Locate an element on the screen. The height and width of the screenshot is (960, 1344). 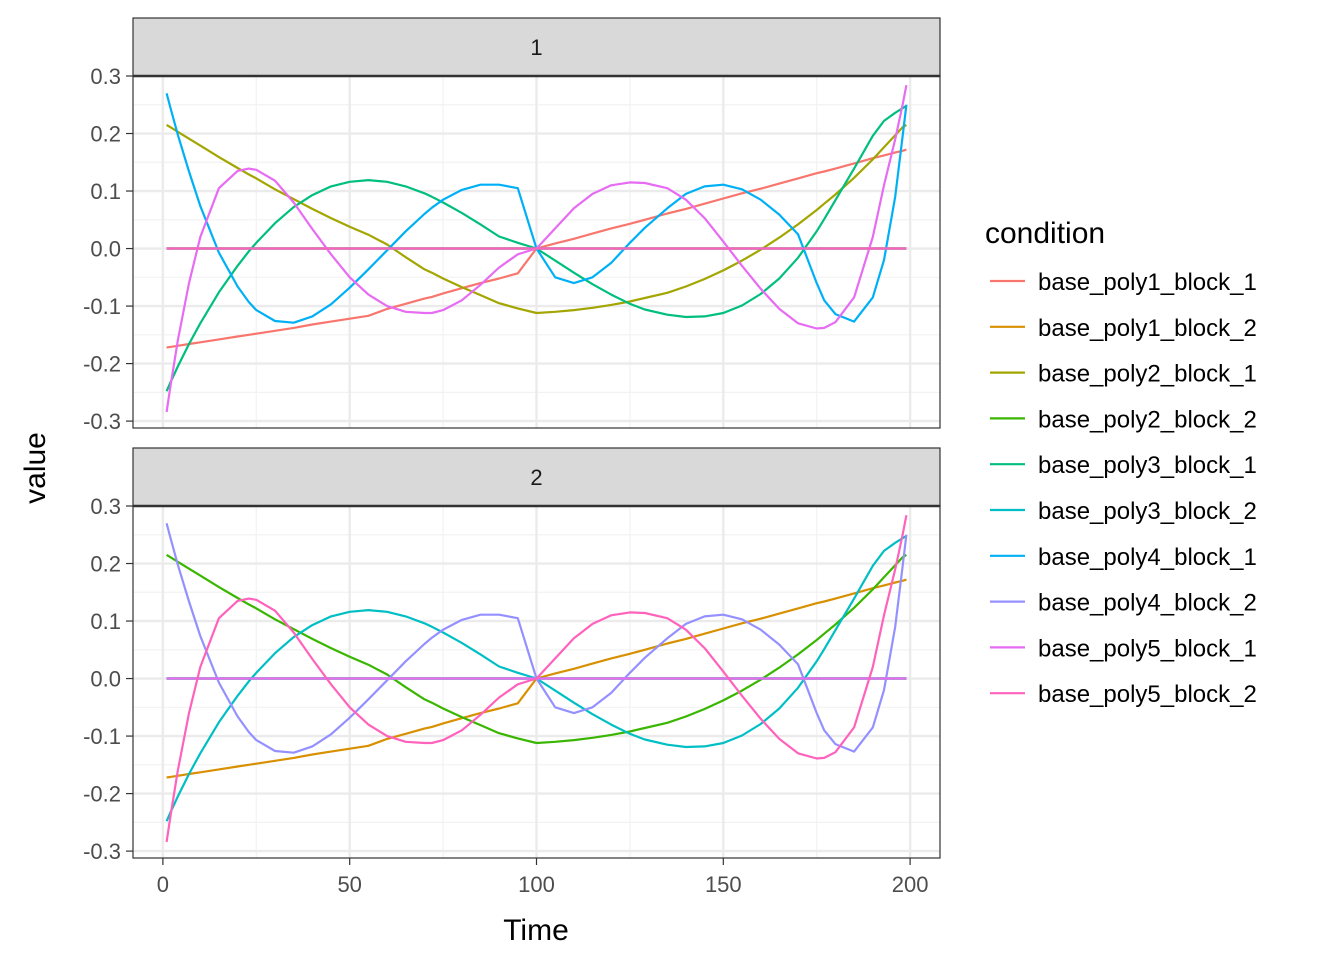
legend-entry: base_poly4_block_1 is located at coordinates (1123, 557).